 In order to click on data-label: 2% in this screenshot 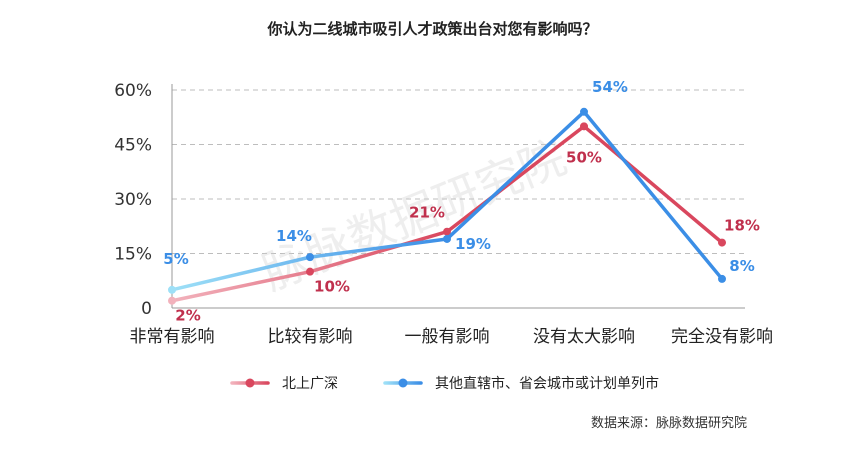, I will do `click(187, 316)`.